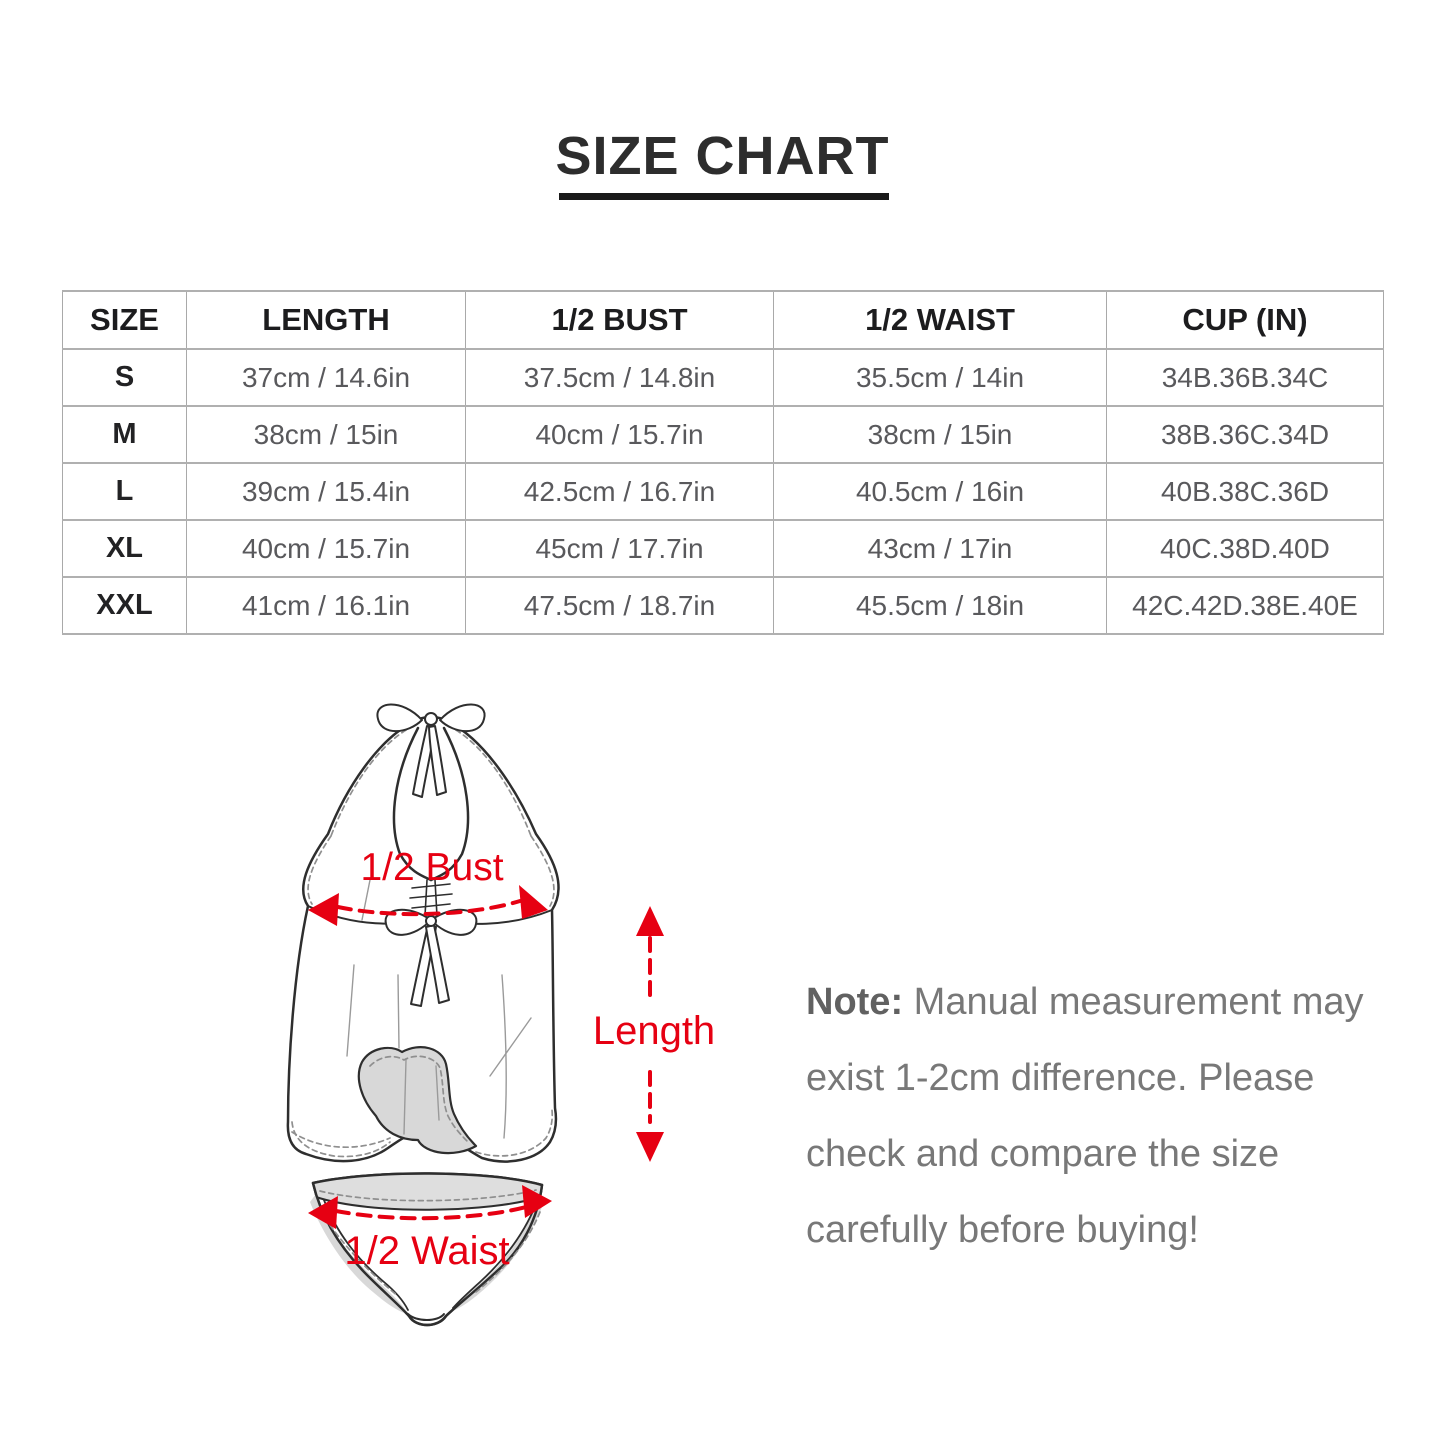 The width and height of the screenshot is (1445, 1445). What do you see at coordinates (1245, 320) in the screenshot?
I see `col-header-cup: CUP (IN)` at bounding box center [1245, 320].